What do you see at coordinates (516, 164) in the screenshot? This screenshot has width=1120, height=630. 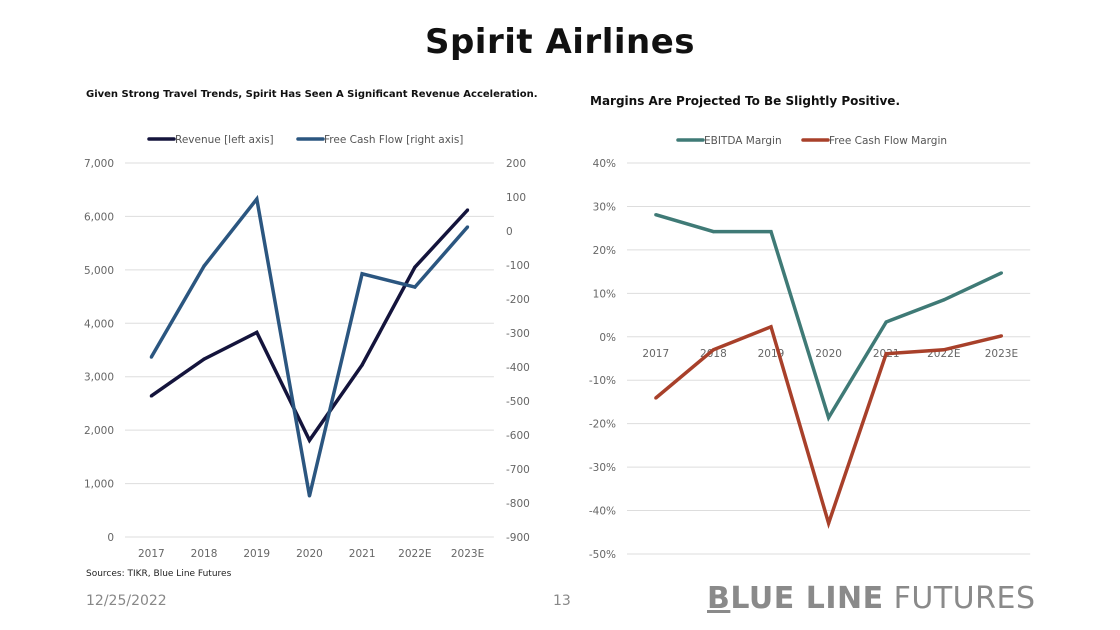 I see `y-right-tick-label: 200` at bounding box center [516, 164].